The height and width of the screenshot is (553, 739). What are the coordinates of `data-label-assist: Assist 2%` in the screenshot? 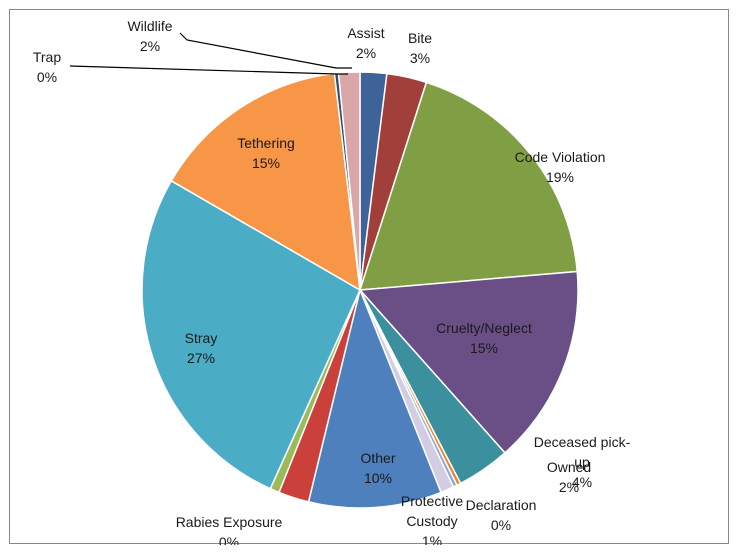 It's located at (365, 43).